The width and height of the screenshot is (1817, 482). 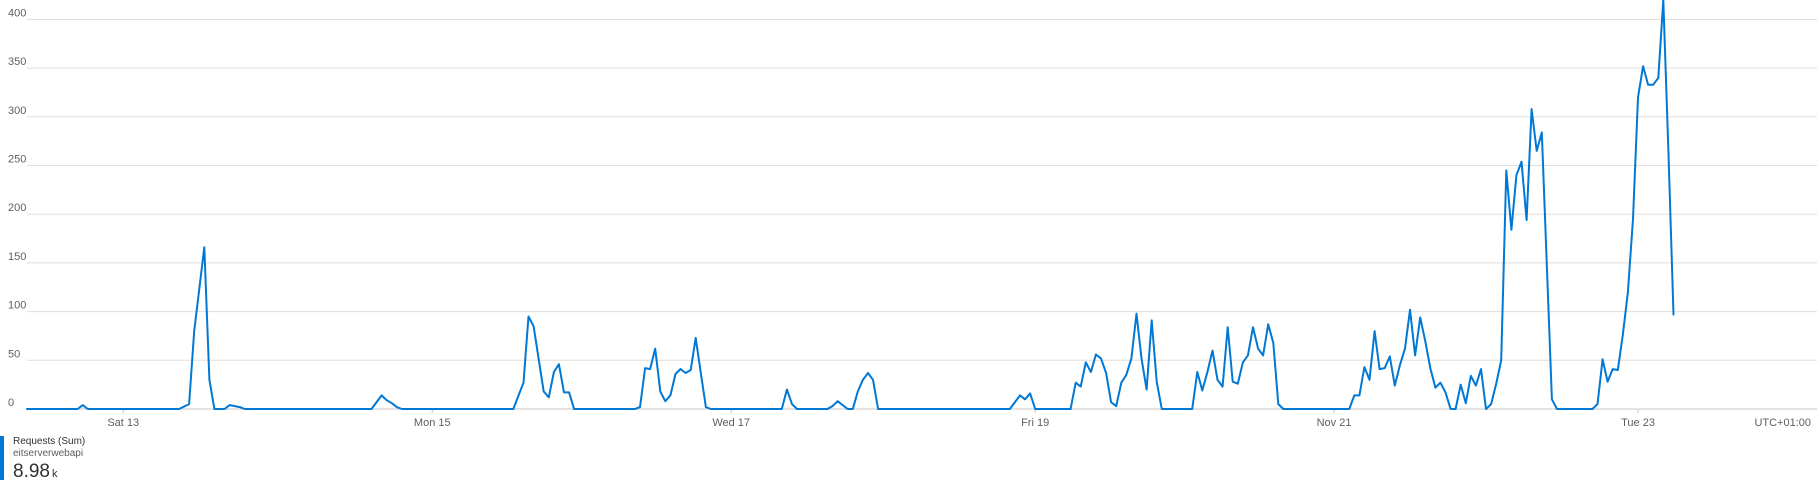 I want to click on legend: Requests (Sum) eitserverwebapi 8.98 k, so click(x=43, y=459).